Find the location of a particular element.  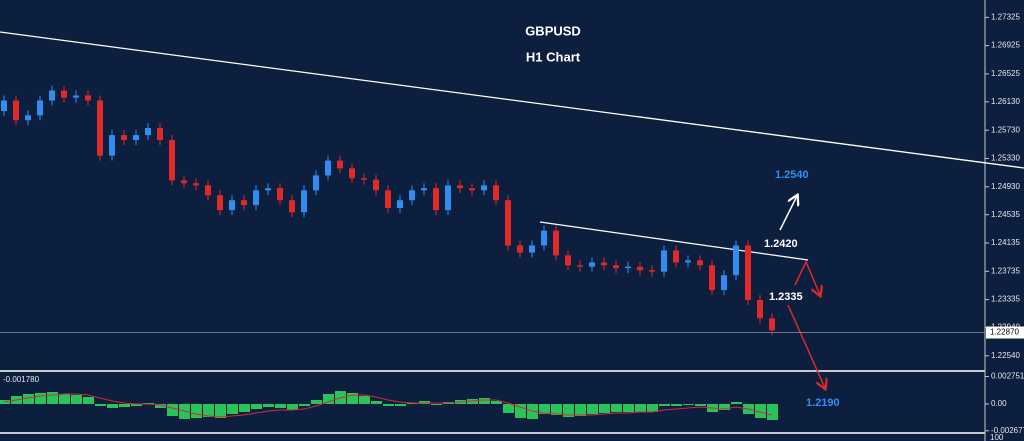

y-tick-label: 1.23735 is located at coordinates (1005, 270).